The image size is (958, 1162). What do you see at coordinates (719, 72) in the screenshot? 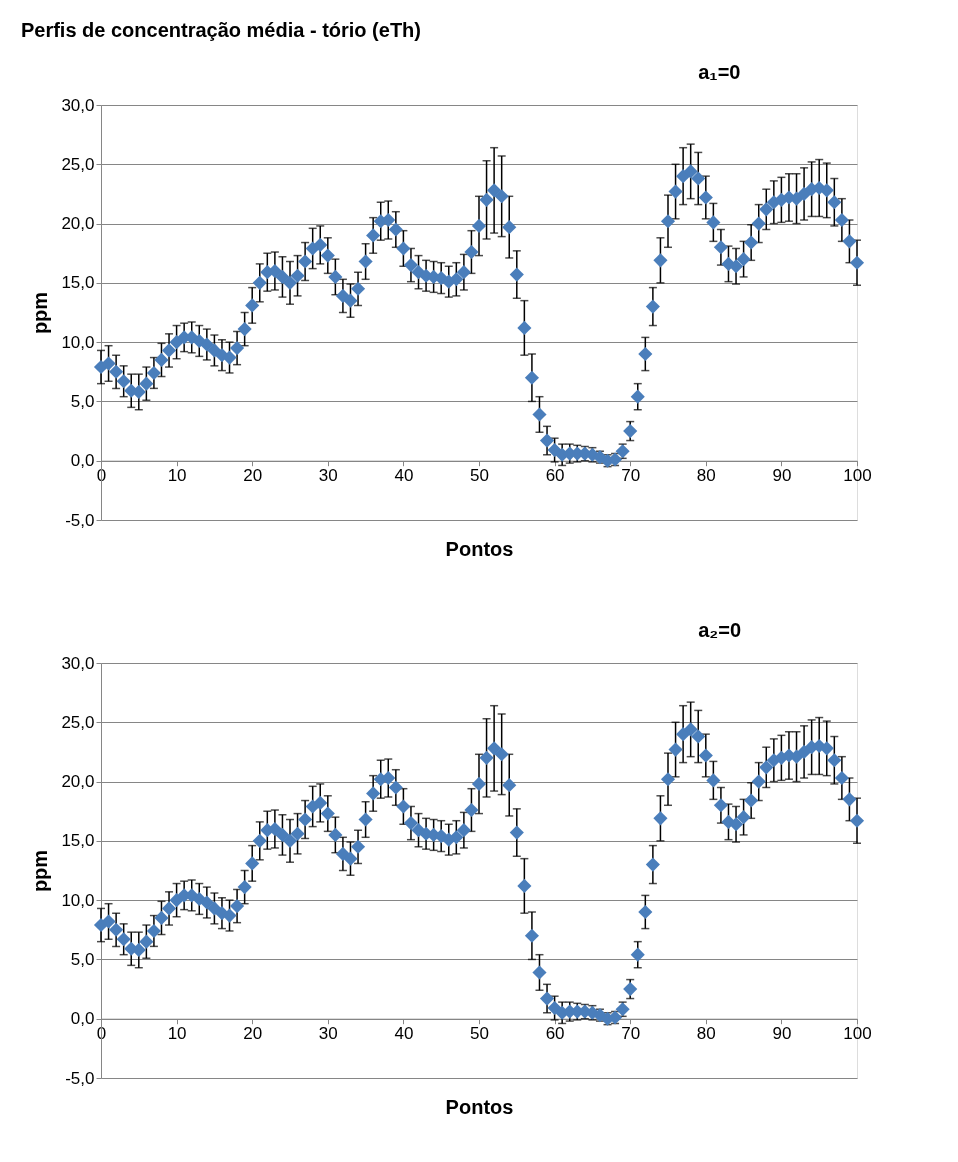
I see `text: a₁=0` at bounding box center [719, 72].